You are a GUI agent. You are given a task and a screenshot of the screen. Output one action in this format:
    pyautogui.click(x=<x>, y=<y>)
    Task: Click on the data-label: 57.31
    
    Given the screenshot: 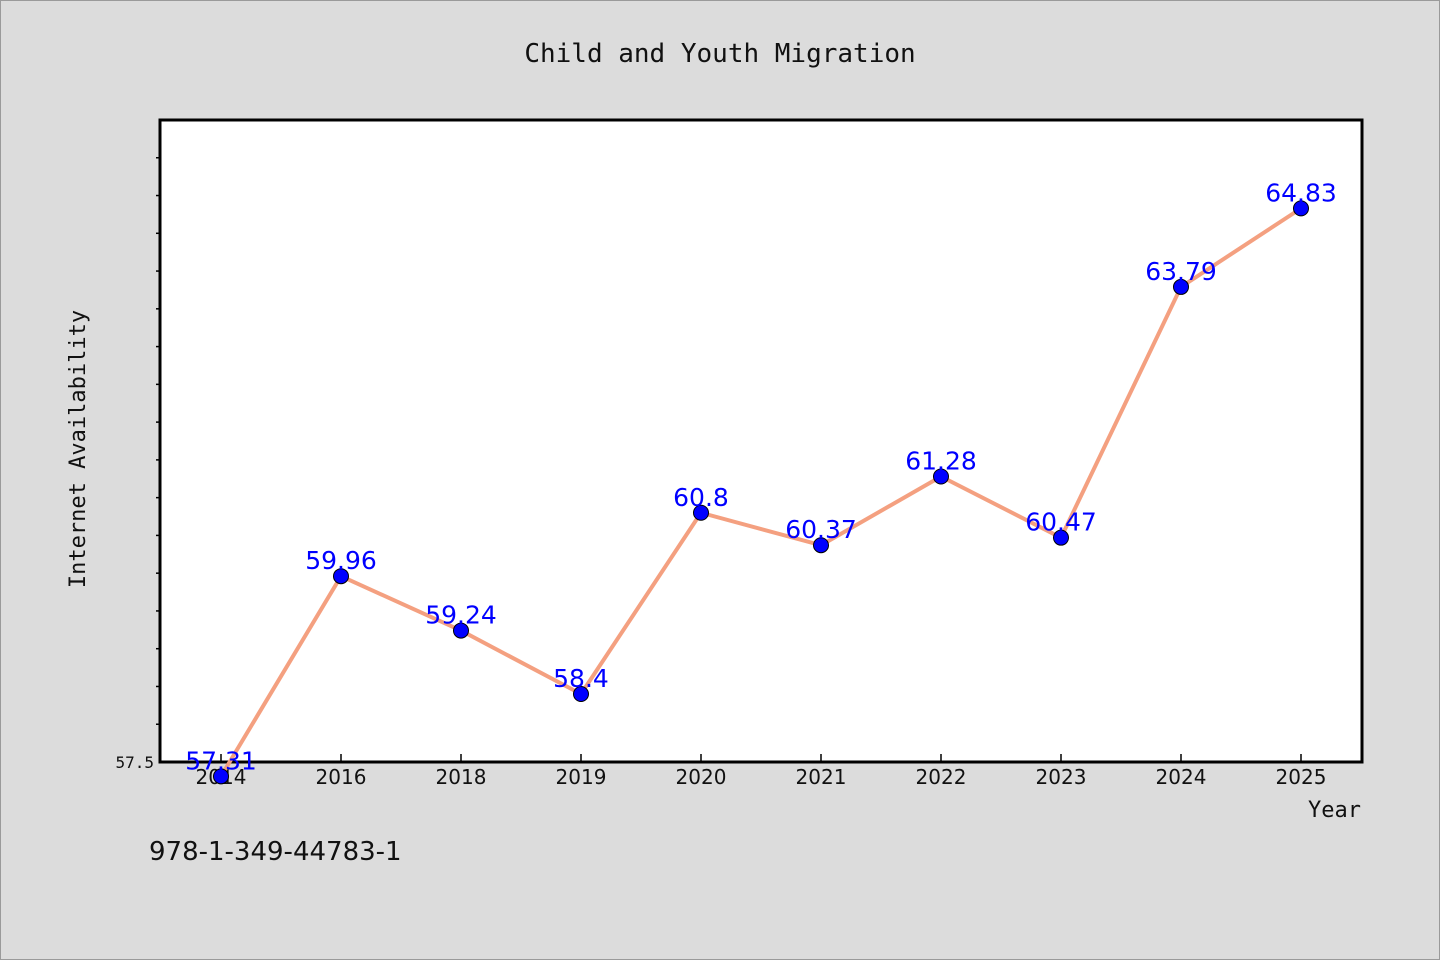 What is the action you would take?
    pyautogui.click(x=221, y=760)
    